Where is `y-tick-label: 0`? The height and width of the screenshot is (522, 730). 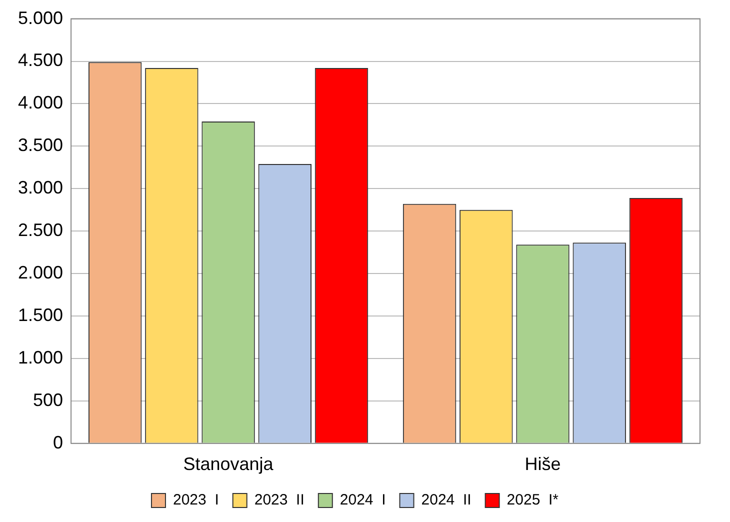
y-tick-label: 0 is located at coordinates (58, 442).